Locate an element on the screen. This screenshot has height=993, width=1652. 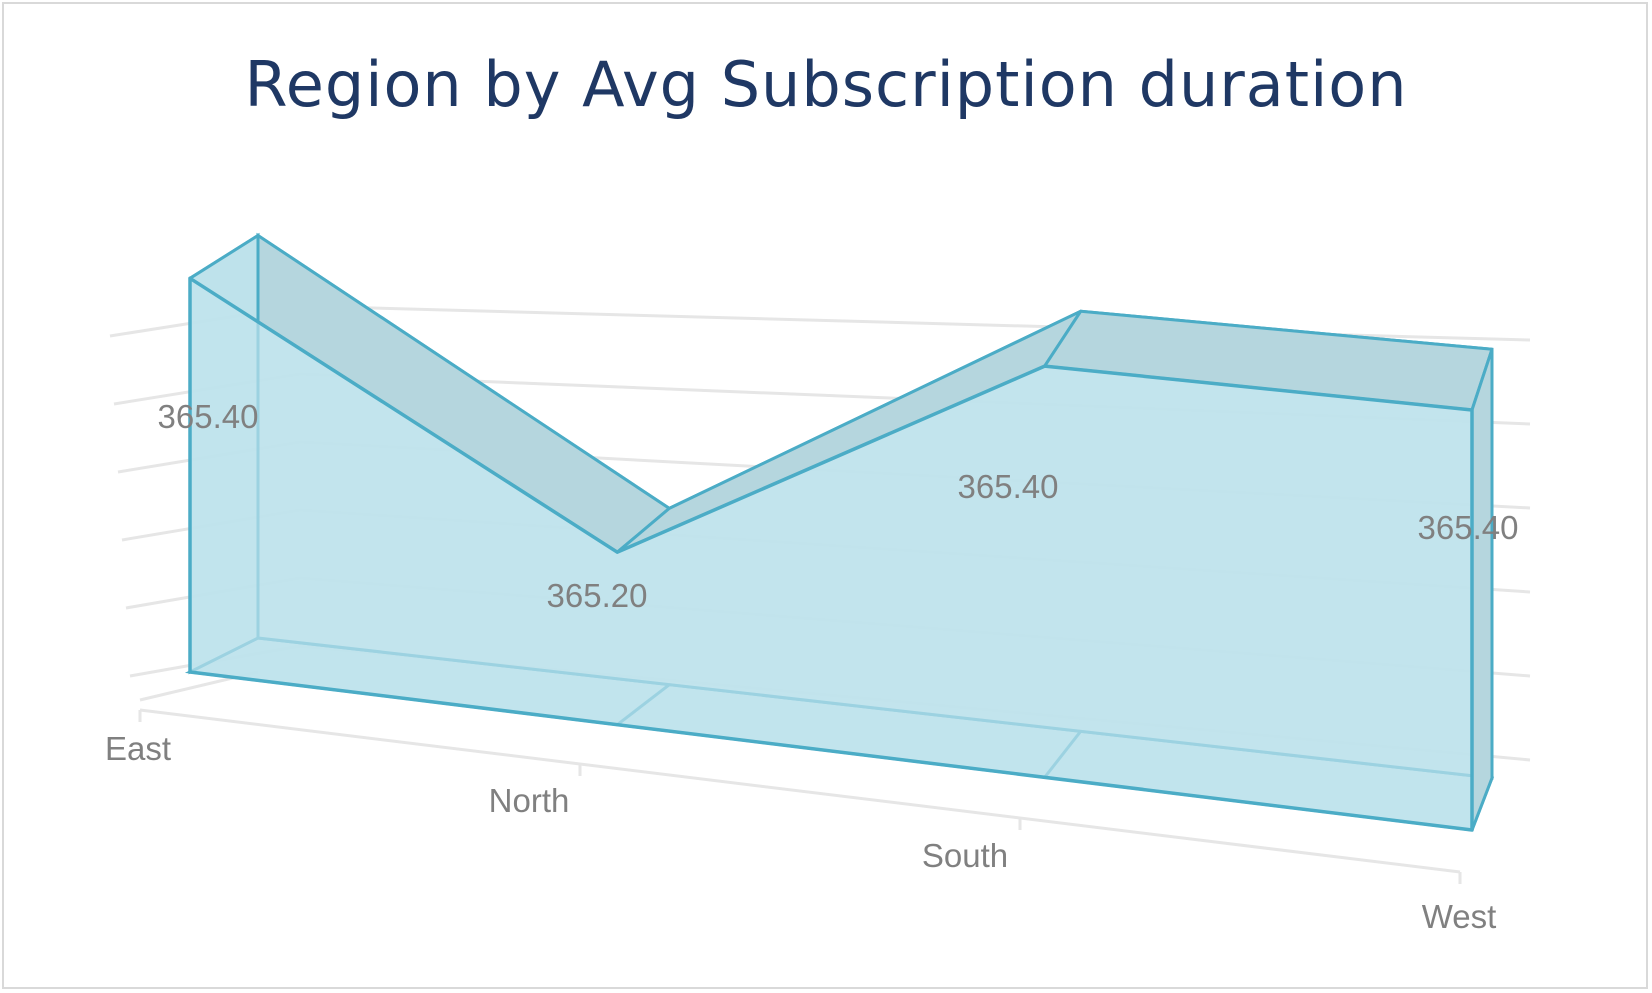
category-label: West is located at coordinates (1459, 916).